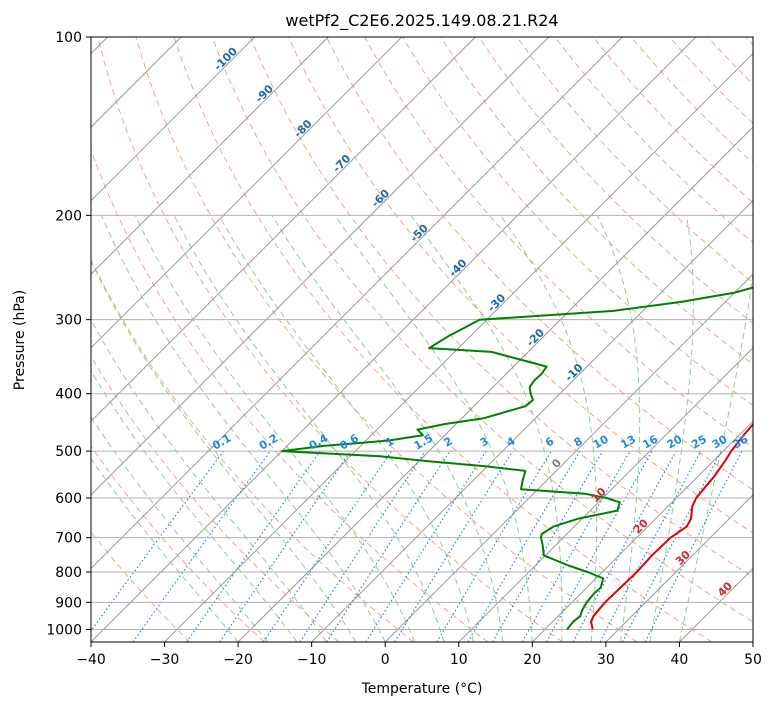  I want to click on x-tick-label: −30, so click(165, 660).